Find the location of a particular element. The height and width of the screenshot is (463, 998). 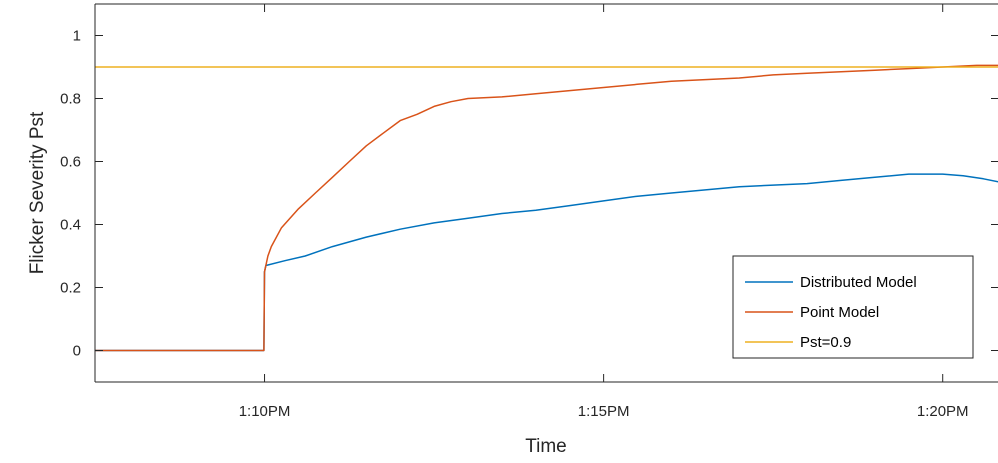

legend-box is located at coordinates (853, 307).